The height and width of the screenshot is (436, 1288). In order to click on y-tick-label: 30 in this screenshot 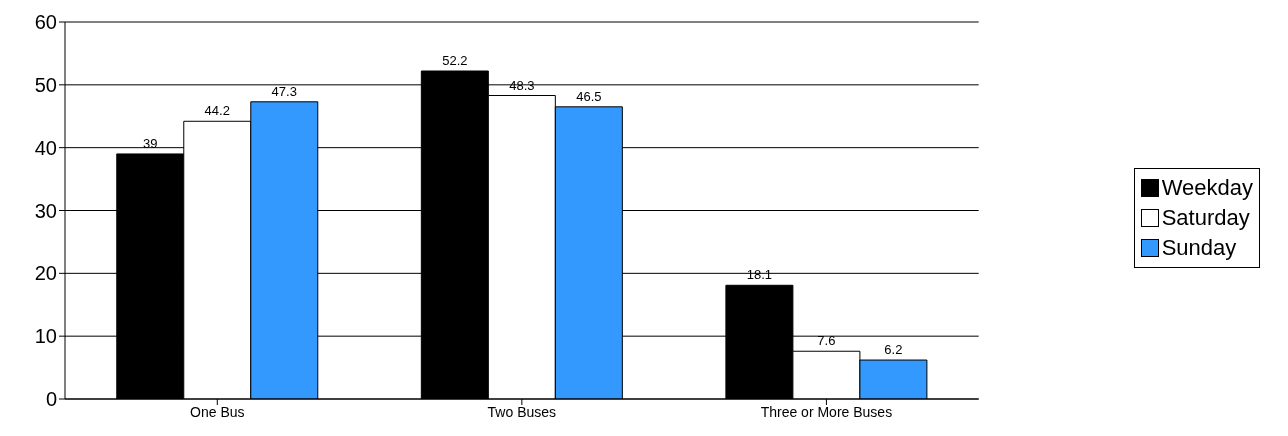, I will do `click(45, 210)`.